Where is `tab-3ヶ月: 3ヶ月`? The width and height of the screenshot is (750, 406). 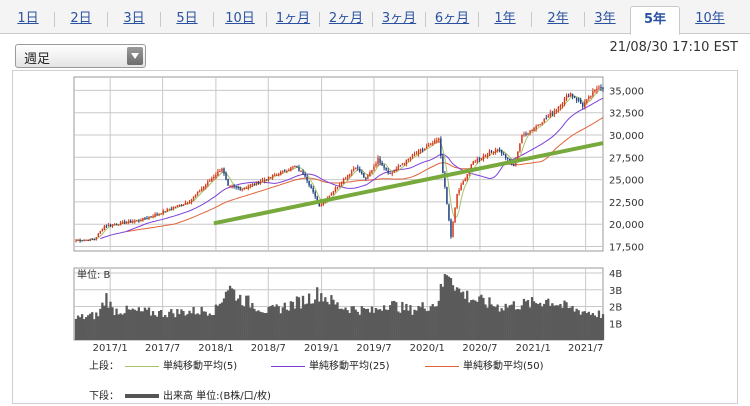
tab-3ヶ月: 3ヶ月 is located at coordinates (399, 20).